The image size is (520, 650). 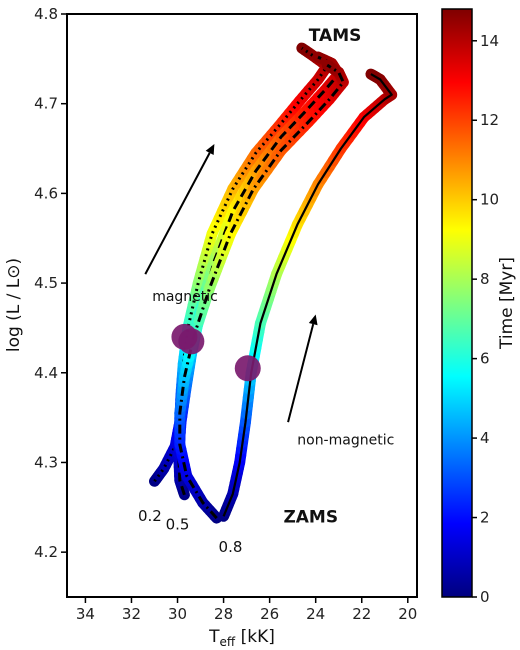 I want to click on colorbar-tick-label: 10, so click(x=489, y=200).